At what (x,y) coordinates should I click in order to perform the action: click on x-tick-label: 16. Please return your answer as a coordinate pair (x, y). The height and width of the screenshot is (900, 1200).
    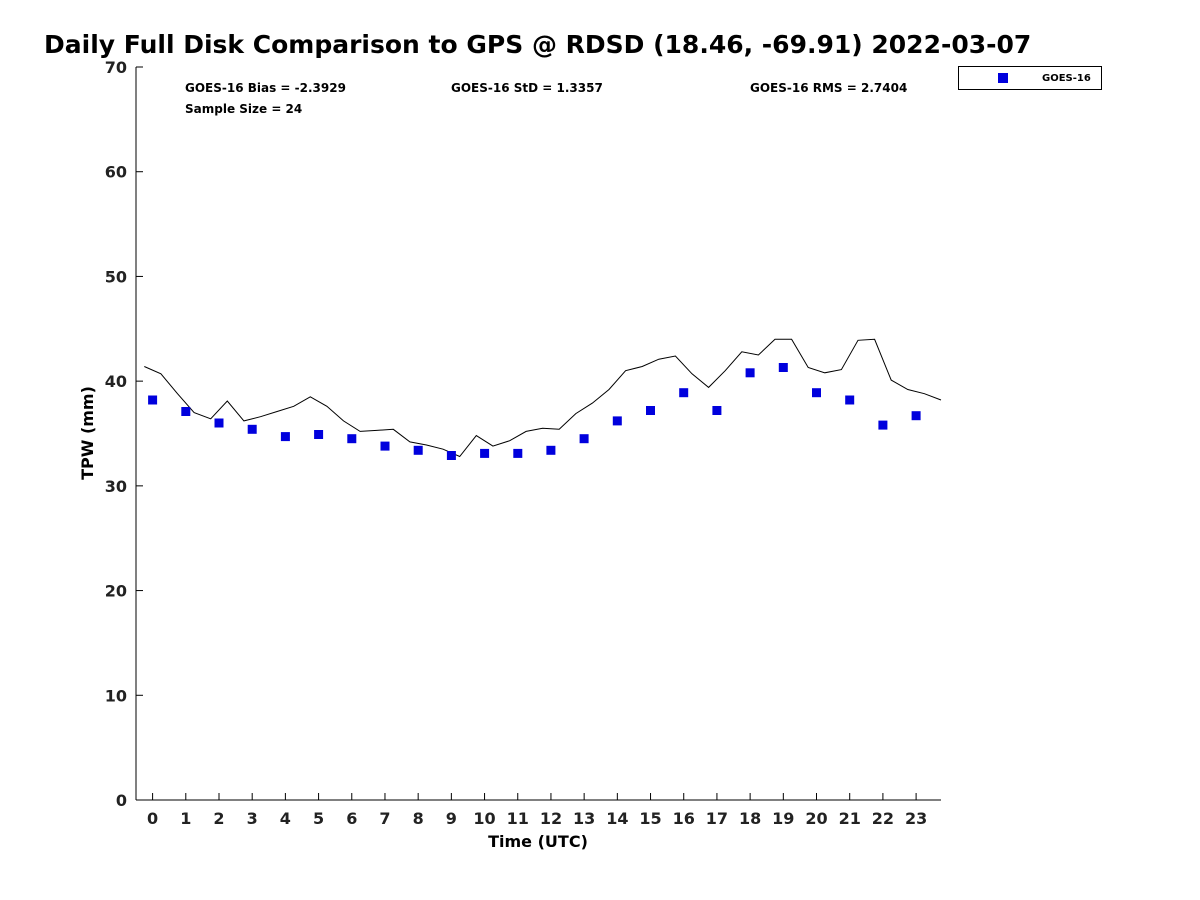
    Looking at the image, I should click on (684, 818).